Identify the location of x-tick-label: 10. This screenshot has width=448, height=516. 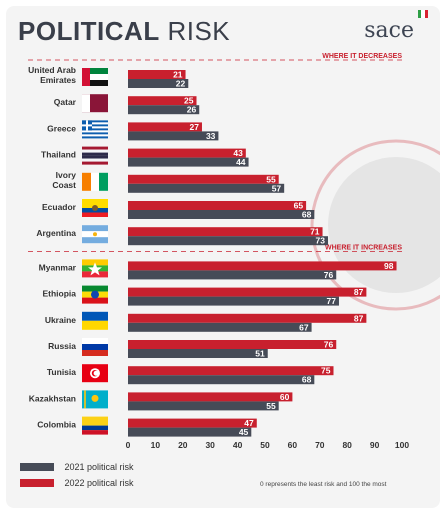
(156, 445).